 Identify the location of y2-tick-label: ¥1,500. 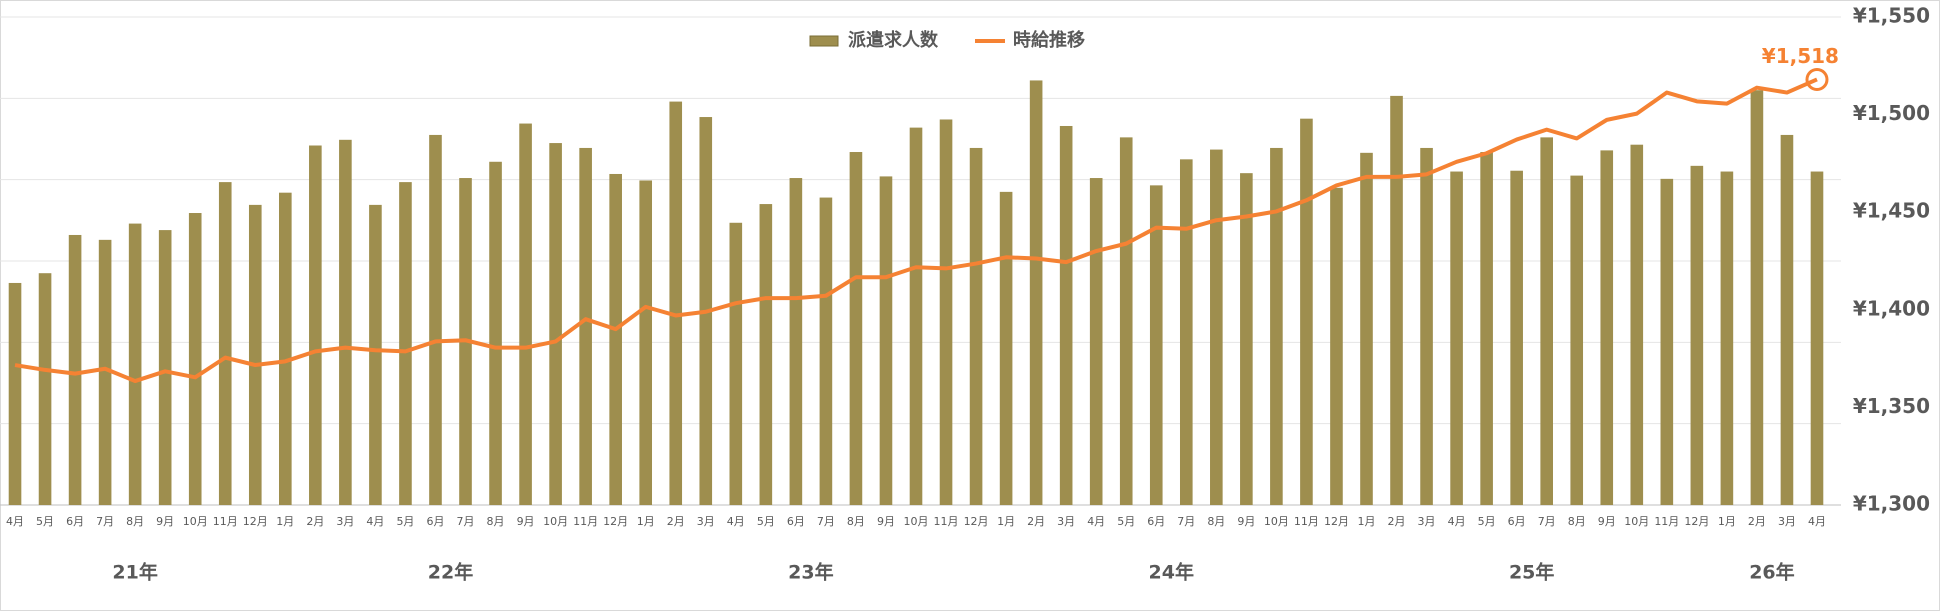
(1891, 113).